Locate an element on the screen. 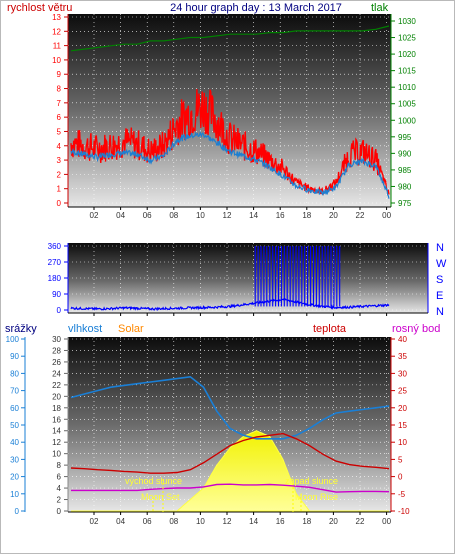 The width and height of the screenshot is (456, 560). temperature-tick-label: 15 is located at coordinates (402, 425).